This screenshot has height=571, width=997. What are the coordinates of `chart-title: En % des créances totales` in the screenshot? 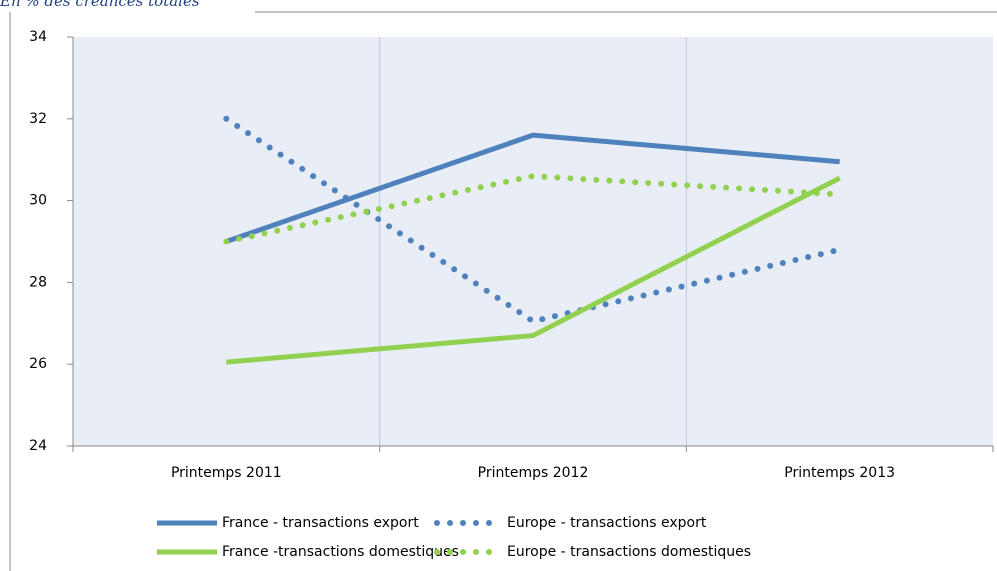 It's located at (100, 5).